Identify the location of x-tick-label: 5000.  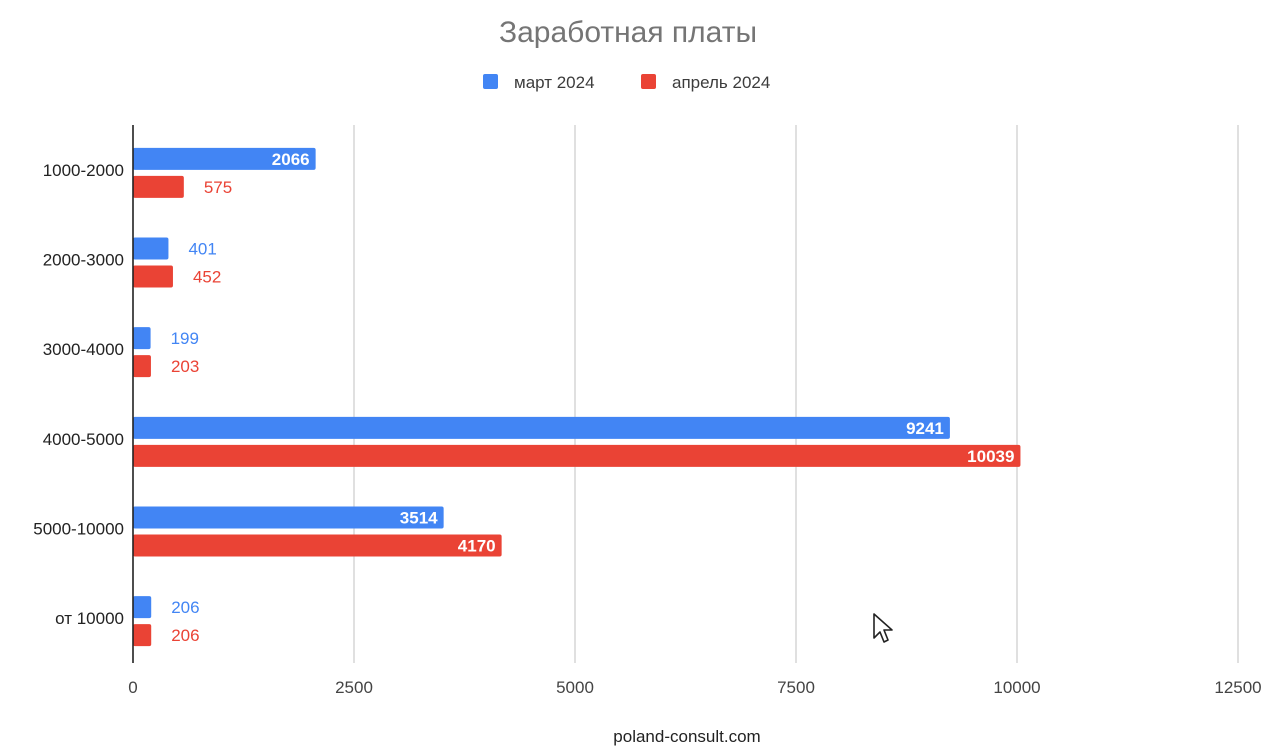
(575, 687).